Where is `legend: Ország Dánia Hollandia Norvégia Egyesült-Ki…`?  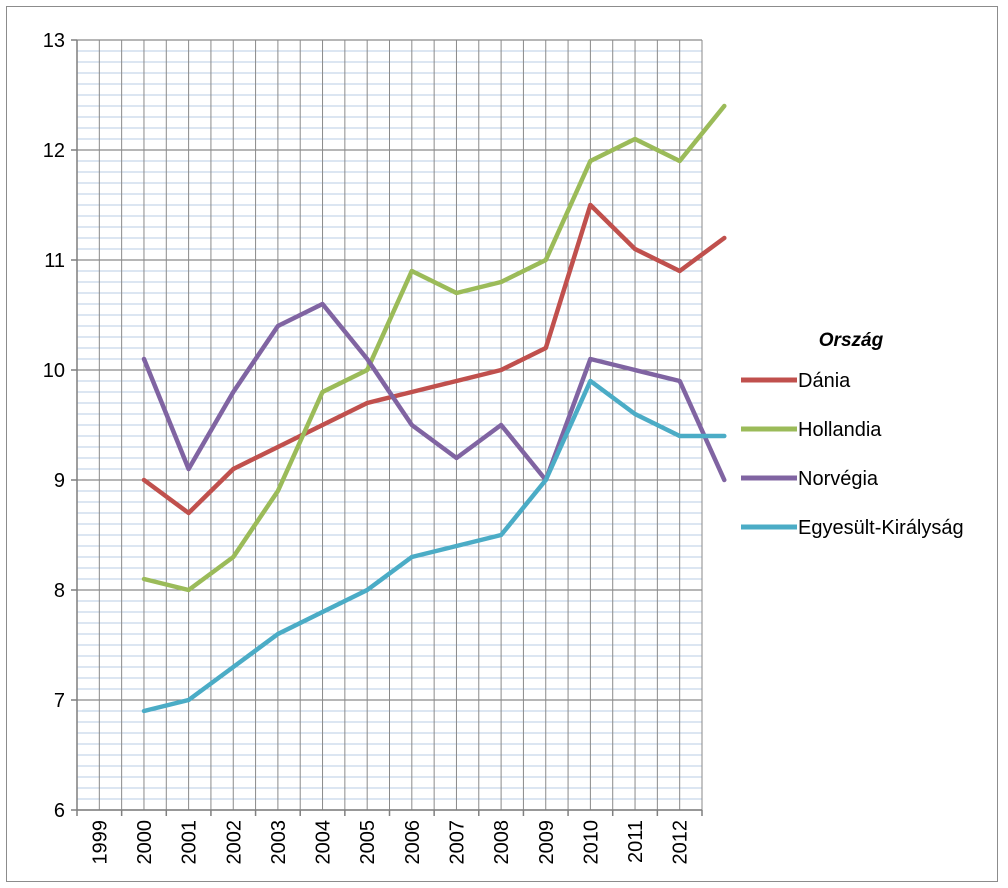 legend: Ország Dánia Hollandia Norvégia Egyesült-Ki… is located at coordinates (852, 434).